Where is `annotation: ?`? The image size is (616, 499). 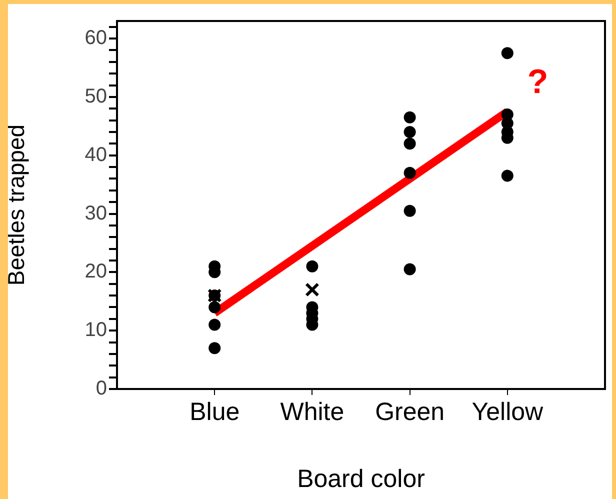 annotation: ? is located at coordinates (537, 81).